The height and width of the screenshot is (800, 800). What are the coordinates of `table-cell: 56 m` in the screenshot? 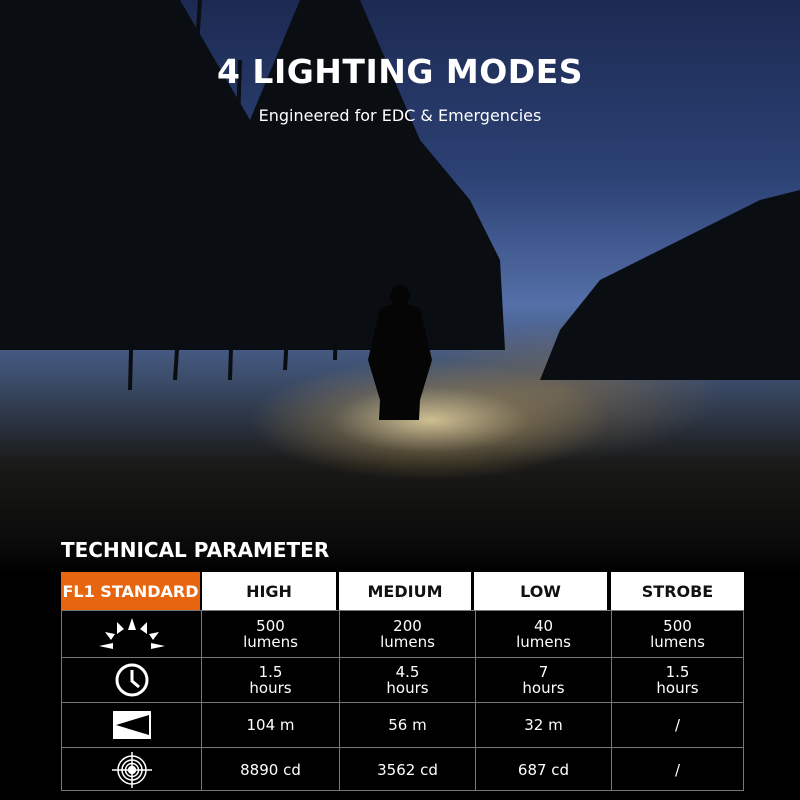 It's located at (407, 725).